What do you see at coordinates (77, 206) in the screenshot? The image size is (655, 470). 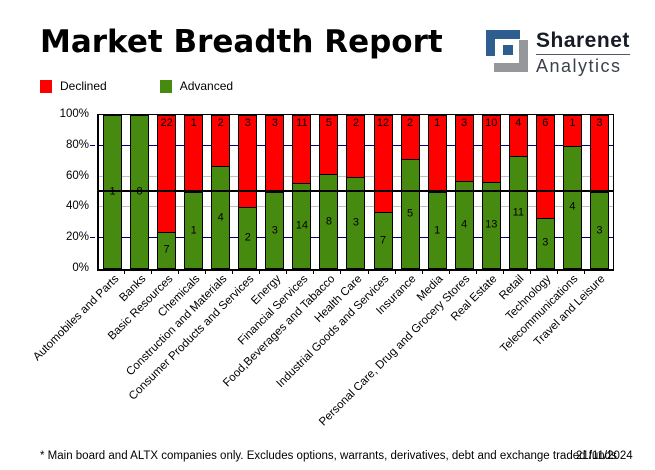 I see `y-axis-label-40: 40%` at bounding box center [77, 206].